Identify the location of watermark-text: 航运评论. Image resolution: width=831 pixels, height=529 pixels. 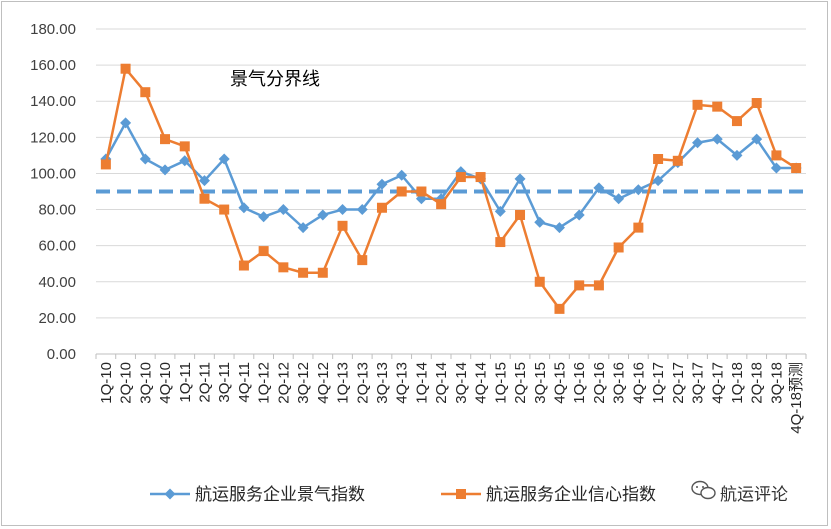
(754, 495).